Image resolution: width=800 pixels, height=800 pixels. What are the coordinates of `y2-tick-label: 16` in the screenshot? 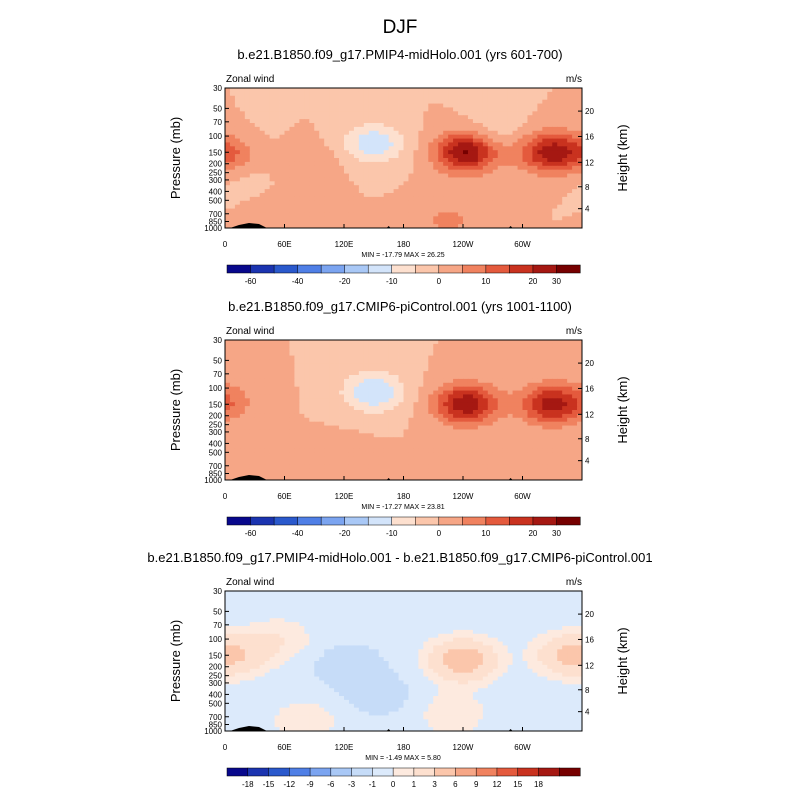 It's located at (589, 136).